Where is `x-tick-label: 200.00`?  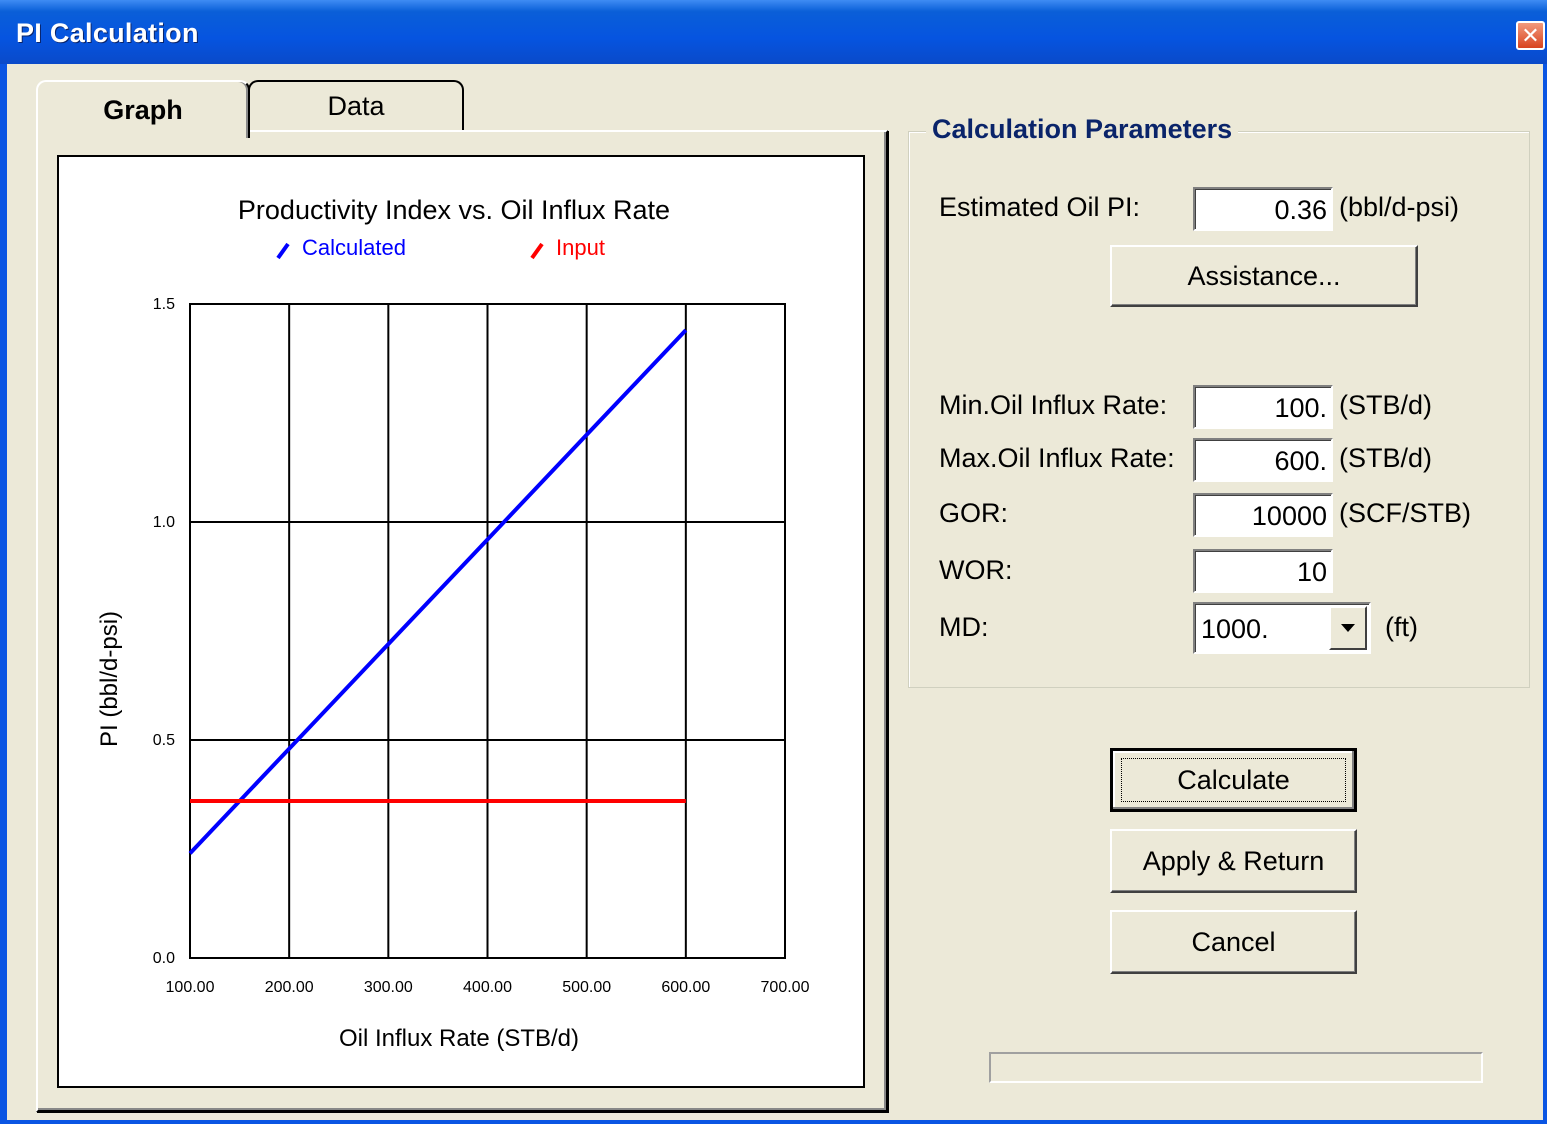 x-tick-label: 200.00 is located at coordinates (289, 987).